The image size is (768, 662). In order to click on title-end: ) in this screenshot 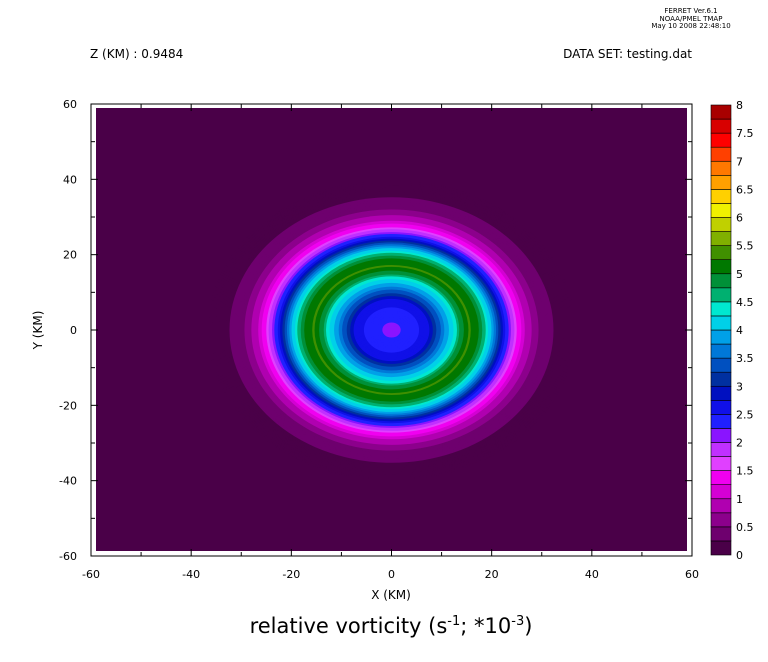, I will do `click(528, 626)`.